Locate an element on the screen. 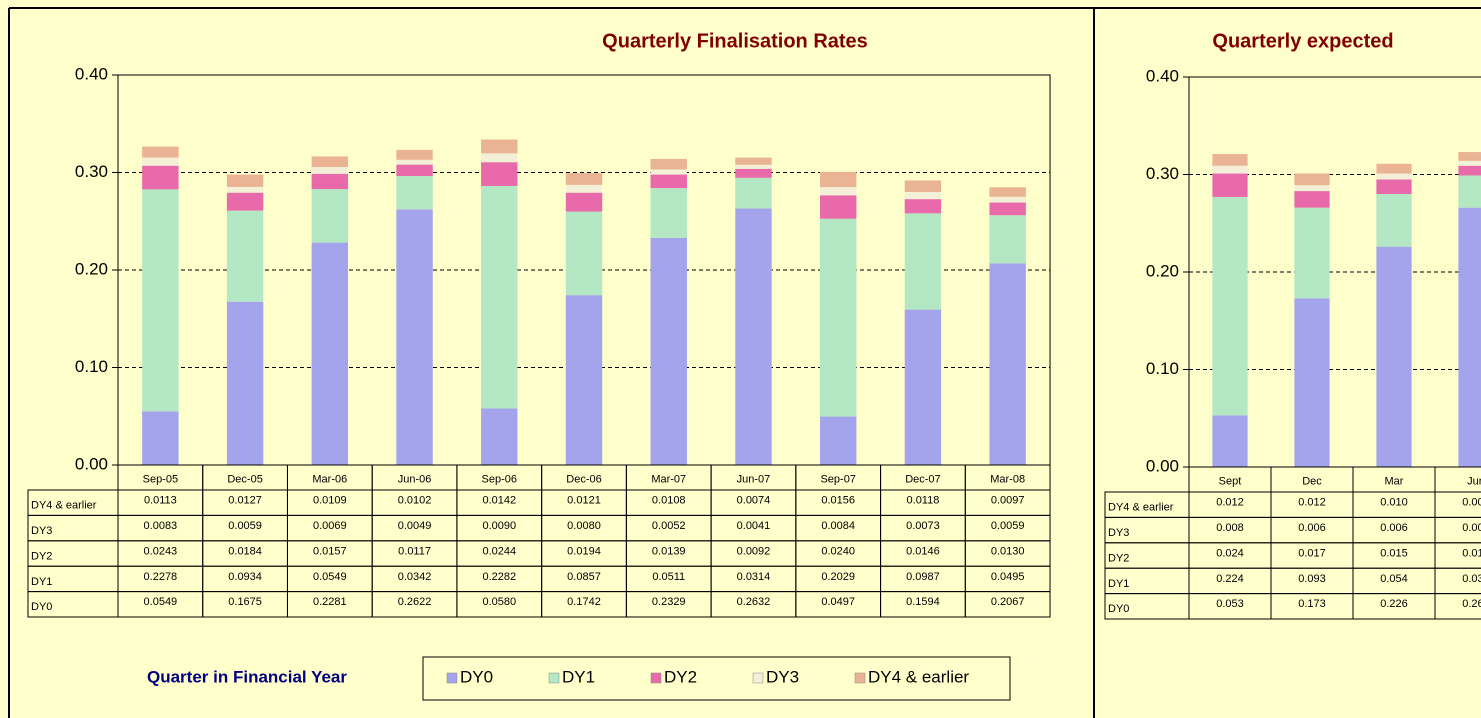  table-cell is located at coordinates (1457, 606).